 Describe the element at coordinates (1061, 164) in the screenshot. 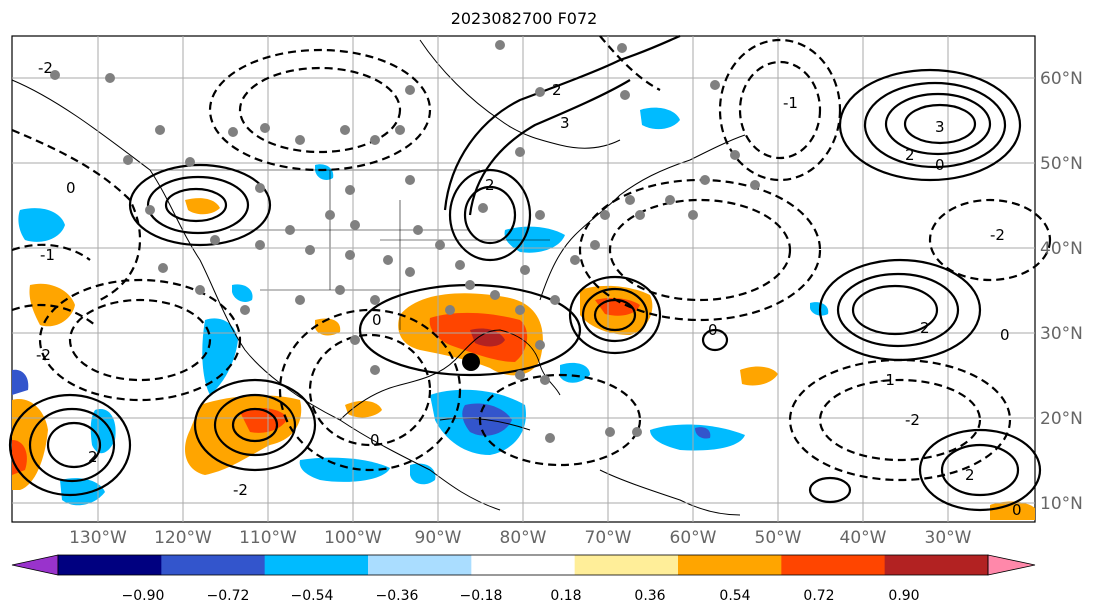

I see `lat-label: 50°N` at that location.